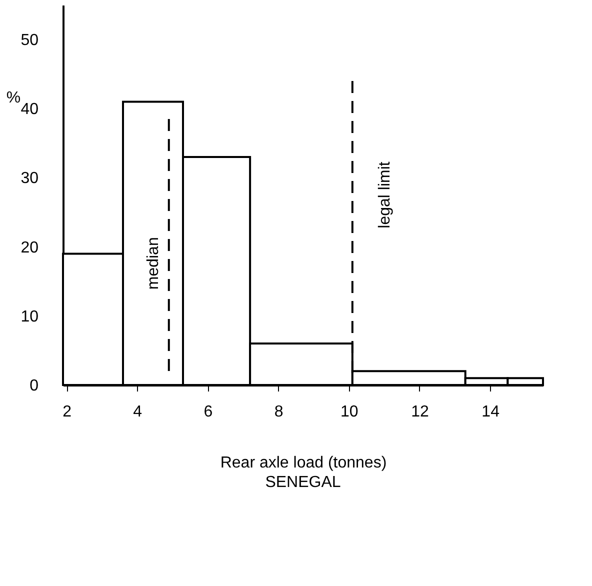 The width and height of the screenshot is (592, 586). Describe the element at coordinates (29, 179) in the screenshot. I see `y-tick-label: 30` at that location.